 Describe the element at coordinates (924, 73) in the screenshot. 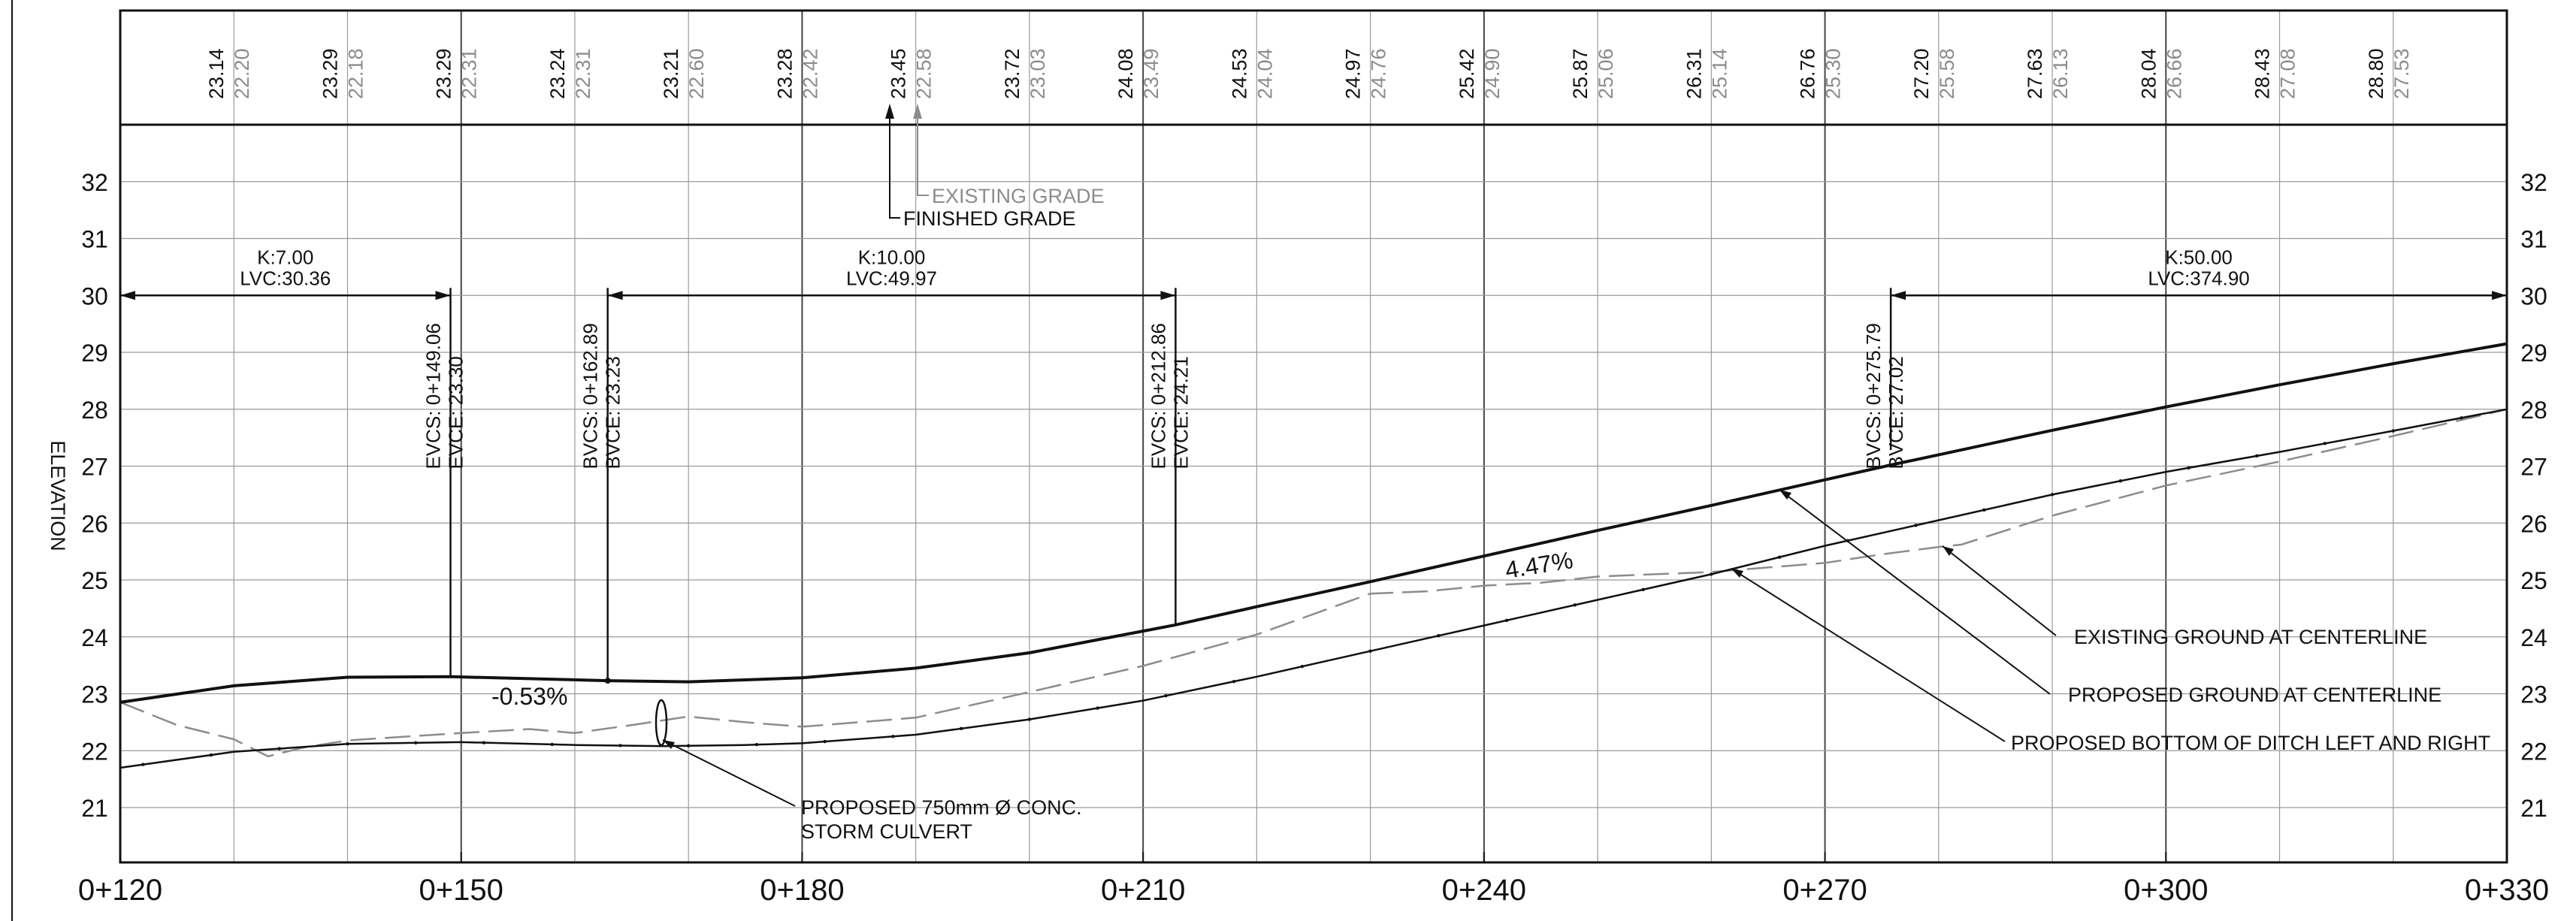

I see `existing-grade-value: 22.58` at that location.